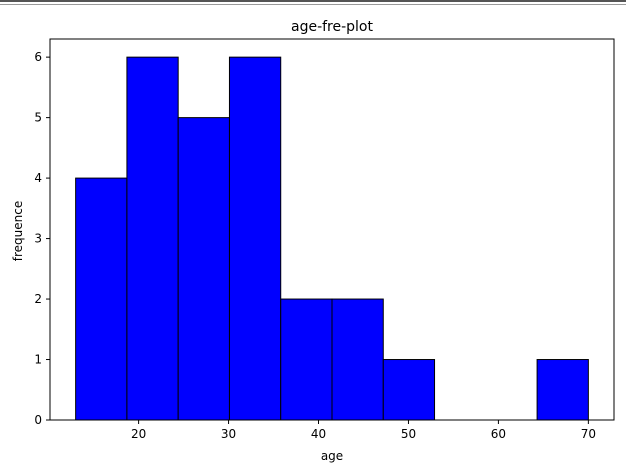 This screenshot has width=626, height=469. Describe the element at coordinates (318, 434) in the screenshot. I see `x-tick-label: 40` at that location.